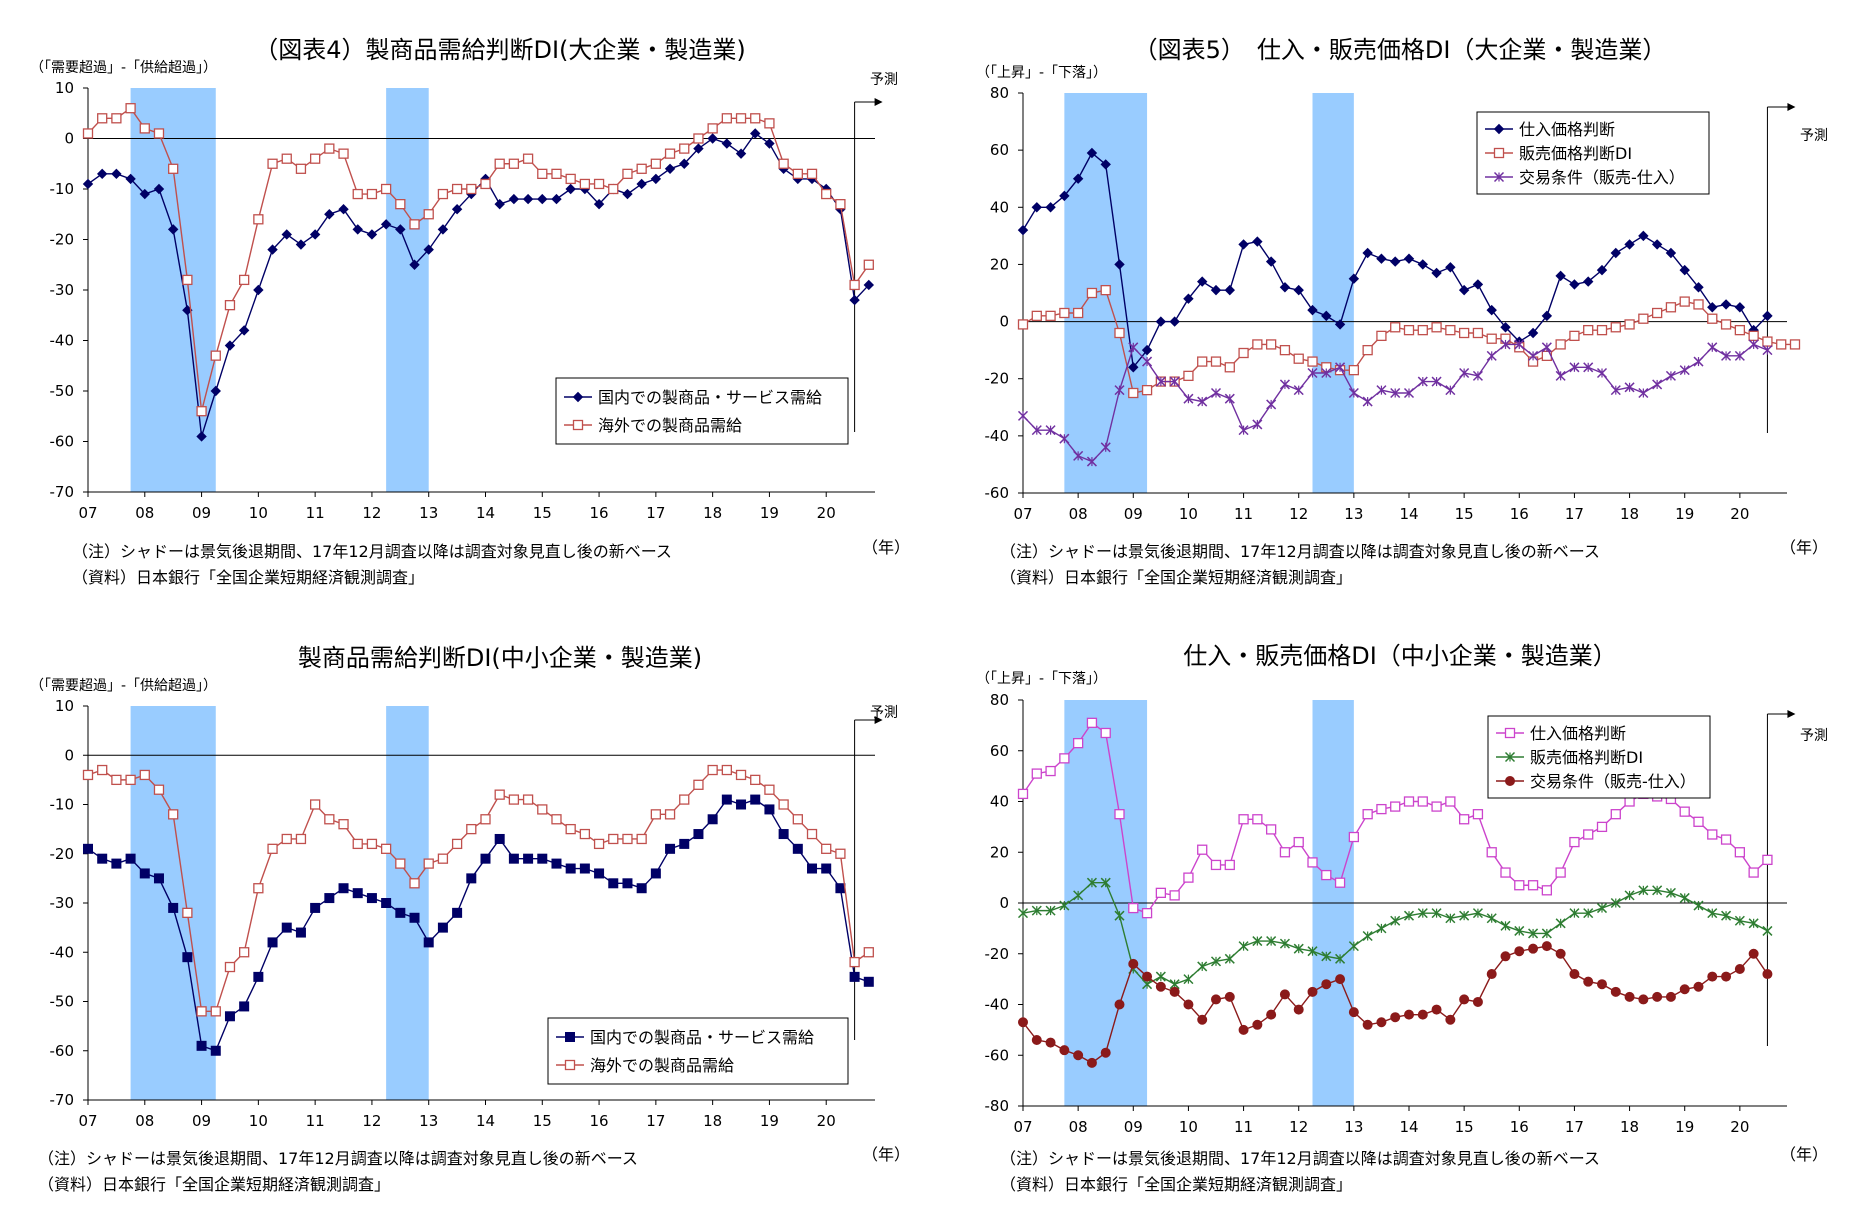 The width and height of the screenshot is (1855, 1229). What do you see at coordinates (670, 425) in the screenshot?
I see `legend-label: 海外での製商品需給` at bounding box center [670, 425].